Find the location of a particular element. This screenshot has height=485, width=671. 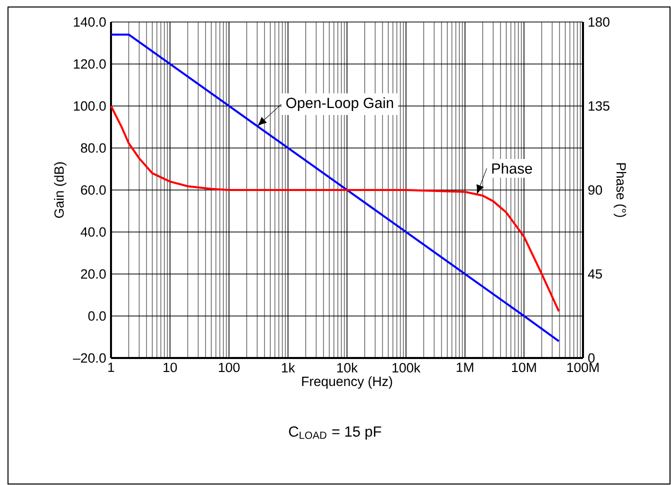

series-label: Open-Loop Gain is located at coordinates (340, 104).